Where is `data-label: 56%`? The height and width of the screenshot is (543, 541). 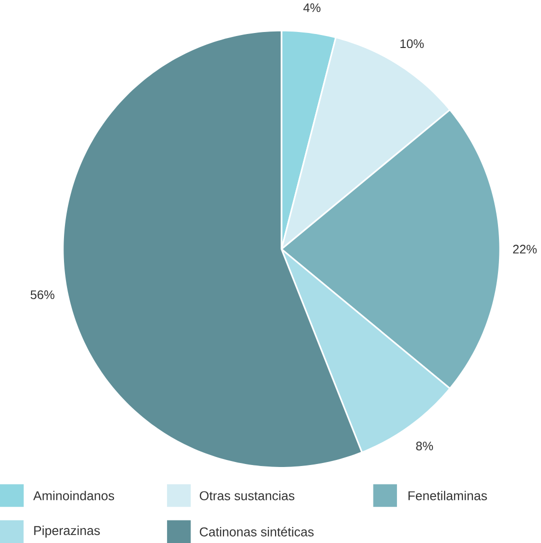
data-label: 56% is located at coordinates (42, 295).